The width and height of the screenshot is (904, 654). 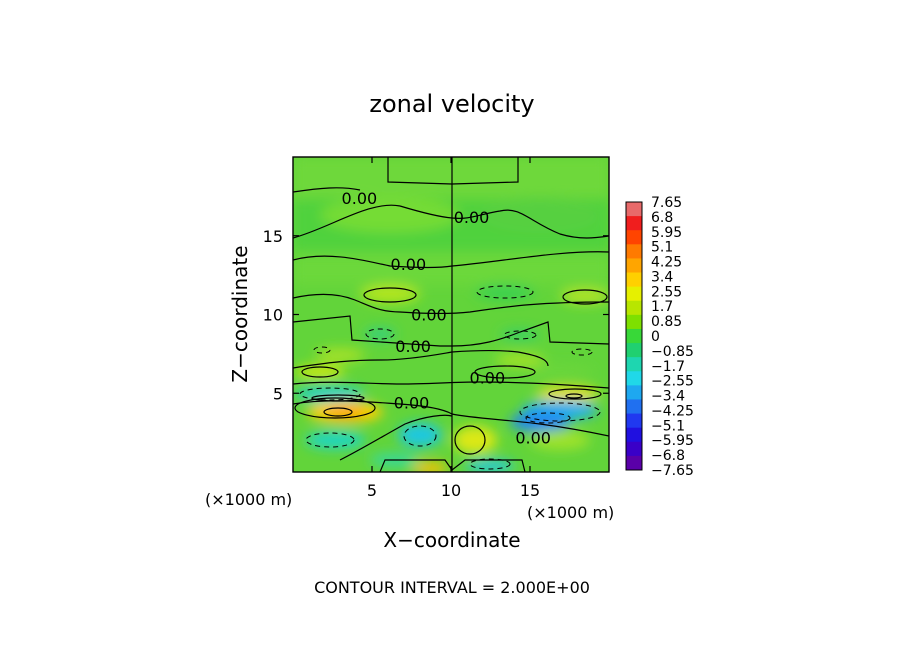 I want to click on colorbar-label-18: −7.65, so click(x=672, y=471).